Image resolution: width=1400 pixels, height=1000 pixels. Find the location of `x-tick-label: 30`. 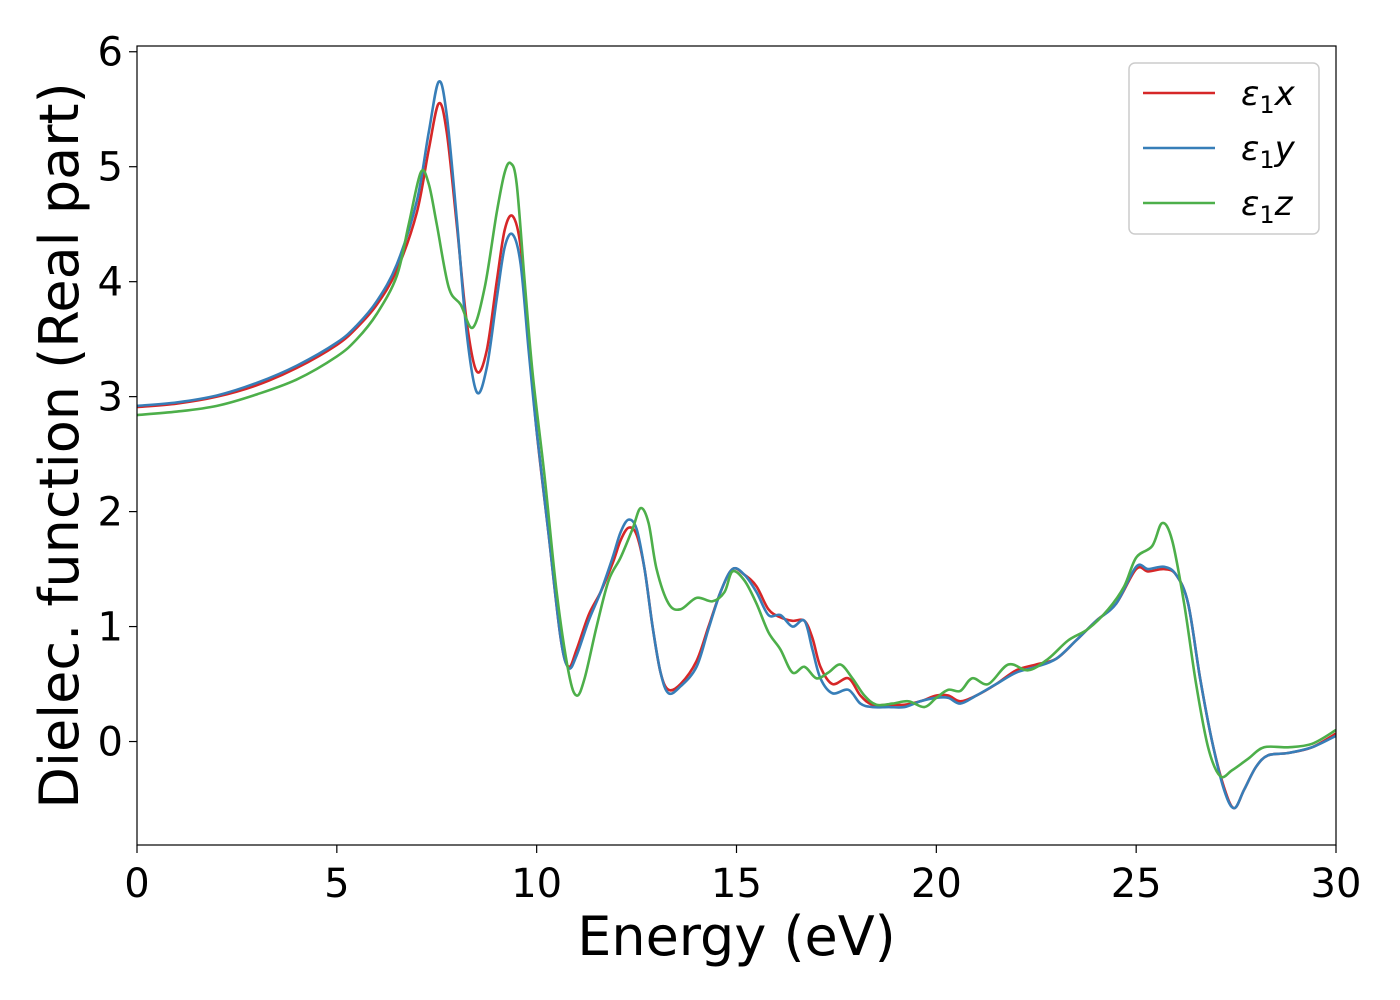

x-tick-label: 30 is located at coordinates (1336, 884).